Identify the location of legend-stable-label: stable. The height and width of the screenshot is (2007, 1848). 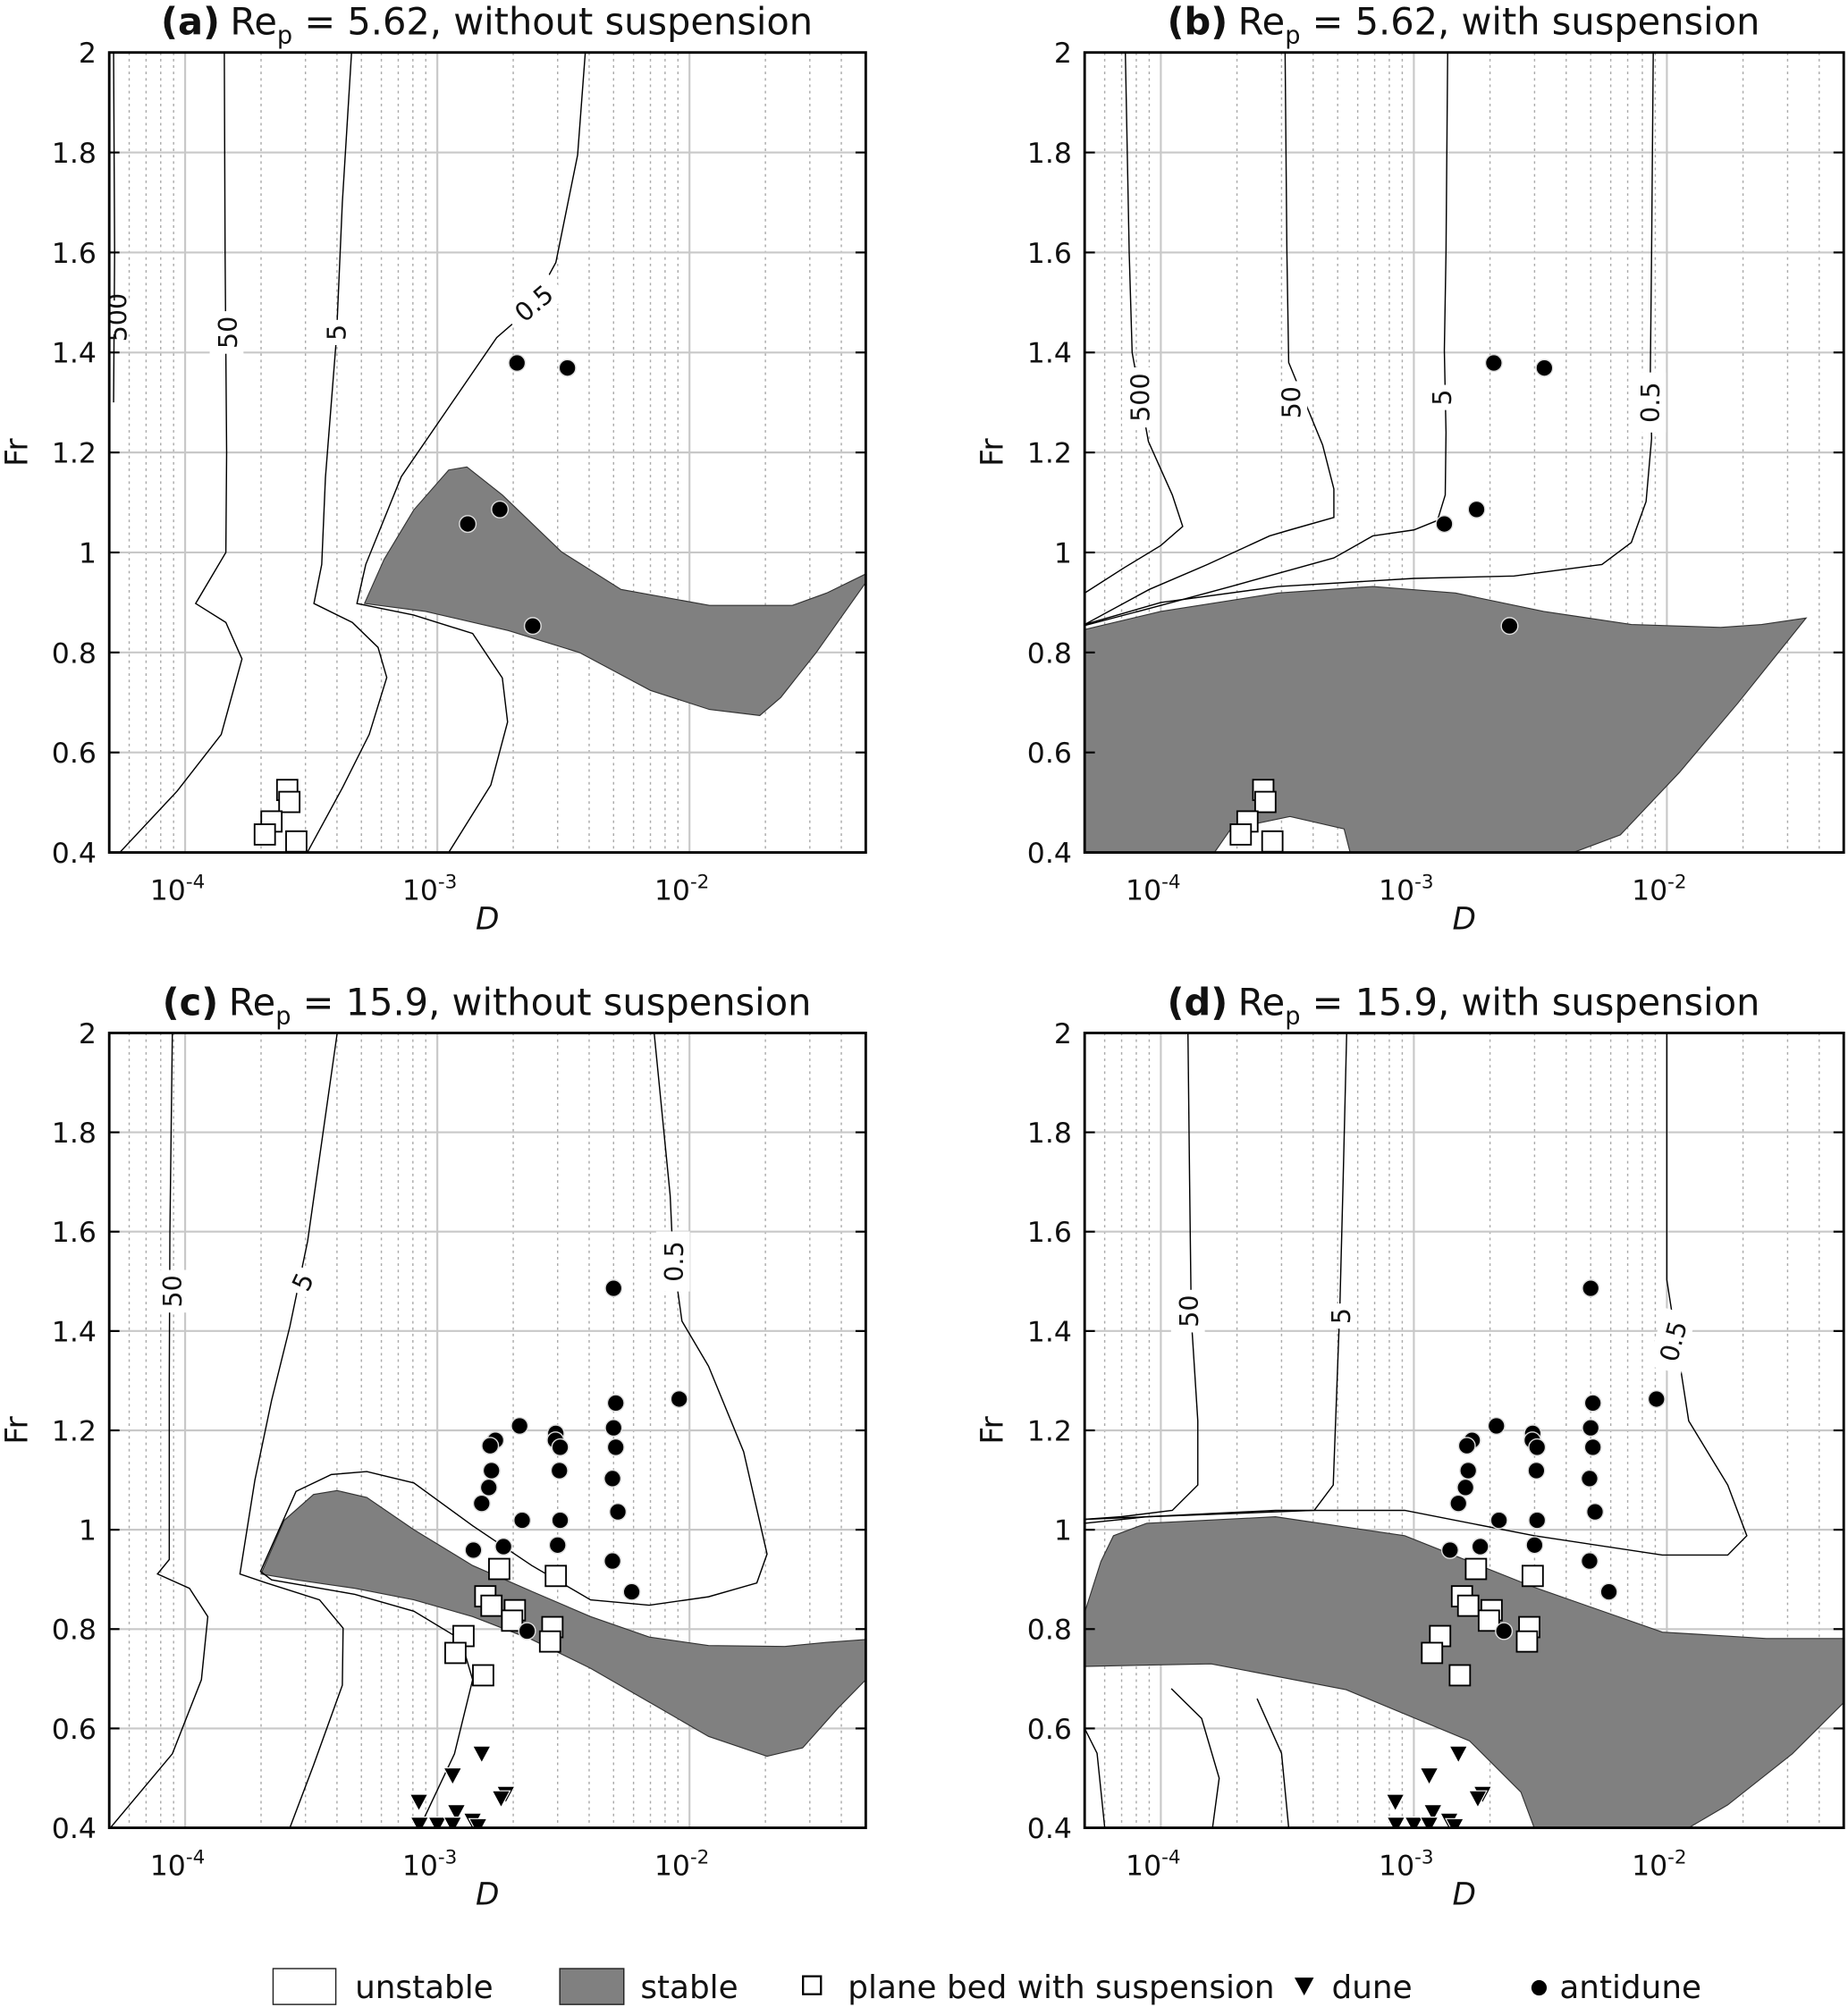
(689, 1987).